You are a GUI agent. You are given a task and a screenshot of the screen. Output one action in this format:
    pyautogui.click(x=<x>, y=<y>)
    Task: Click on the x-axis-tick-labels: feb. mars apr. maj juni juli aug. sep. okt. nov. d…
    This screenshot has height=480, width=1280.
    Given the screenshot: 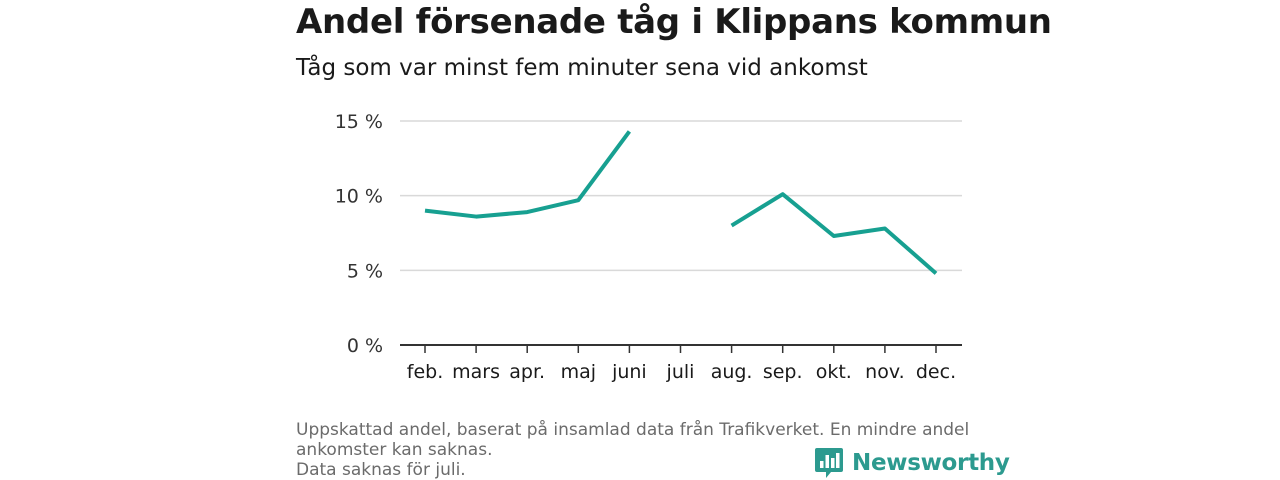 What is the action you would take?
    pyautogui.click(x=681, y=372)
    